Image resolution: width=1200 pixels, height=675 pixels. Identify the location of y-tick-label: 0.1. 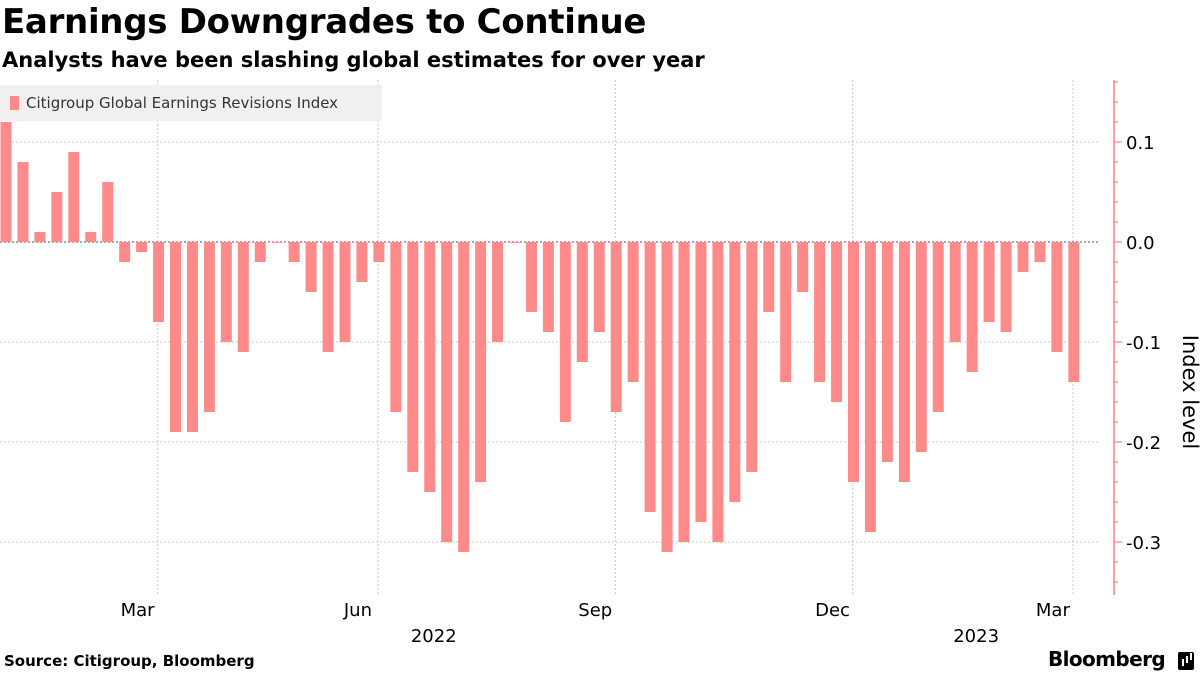
(1140, 143).